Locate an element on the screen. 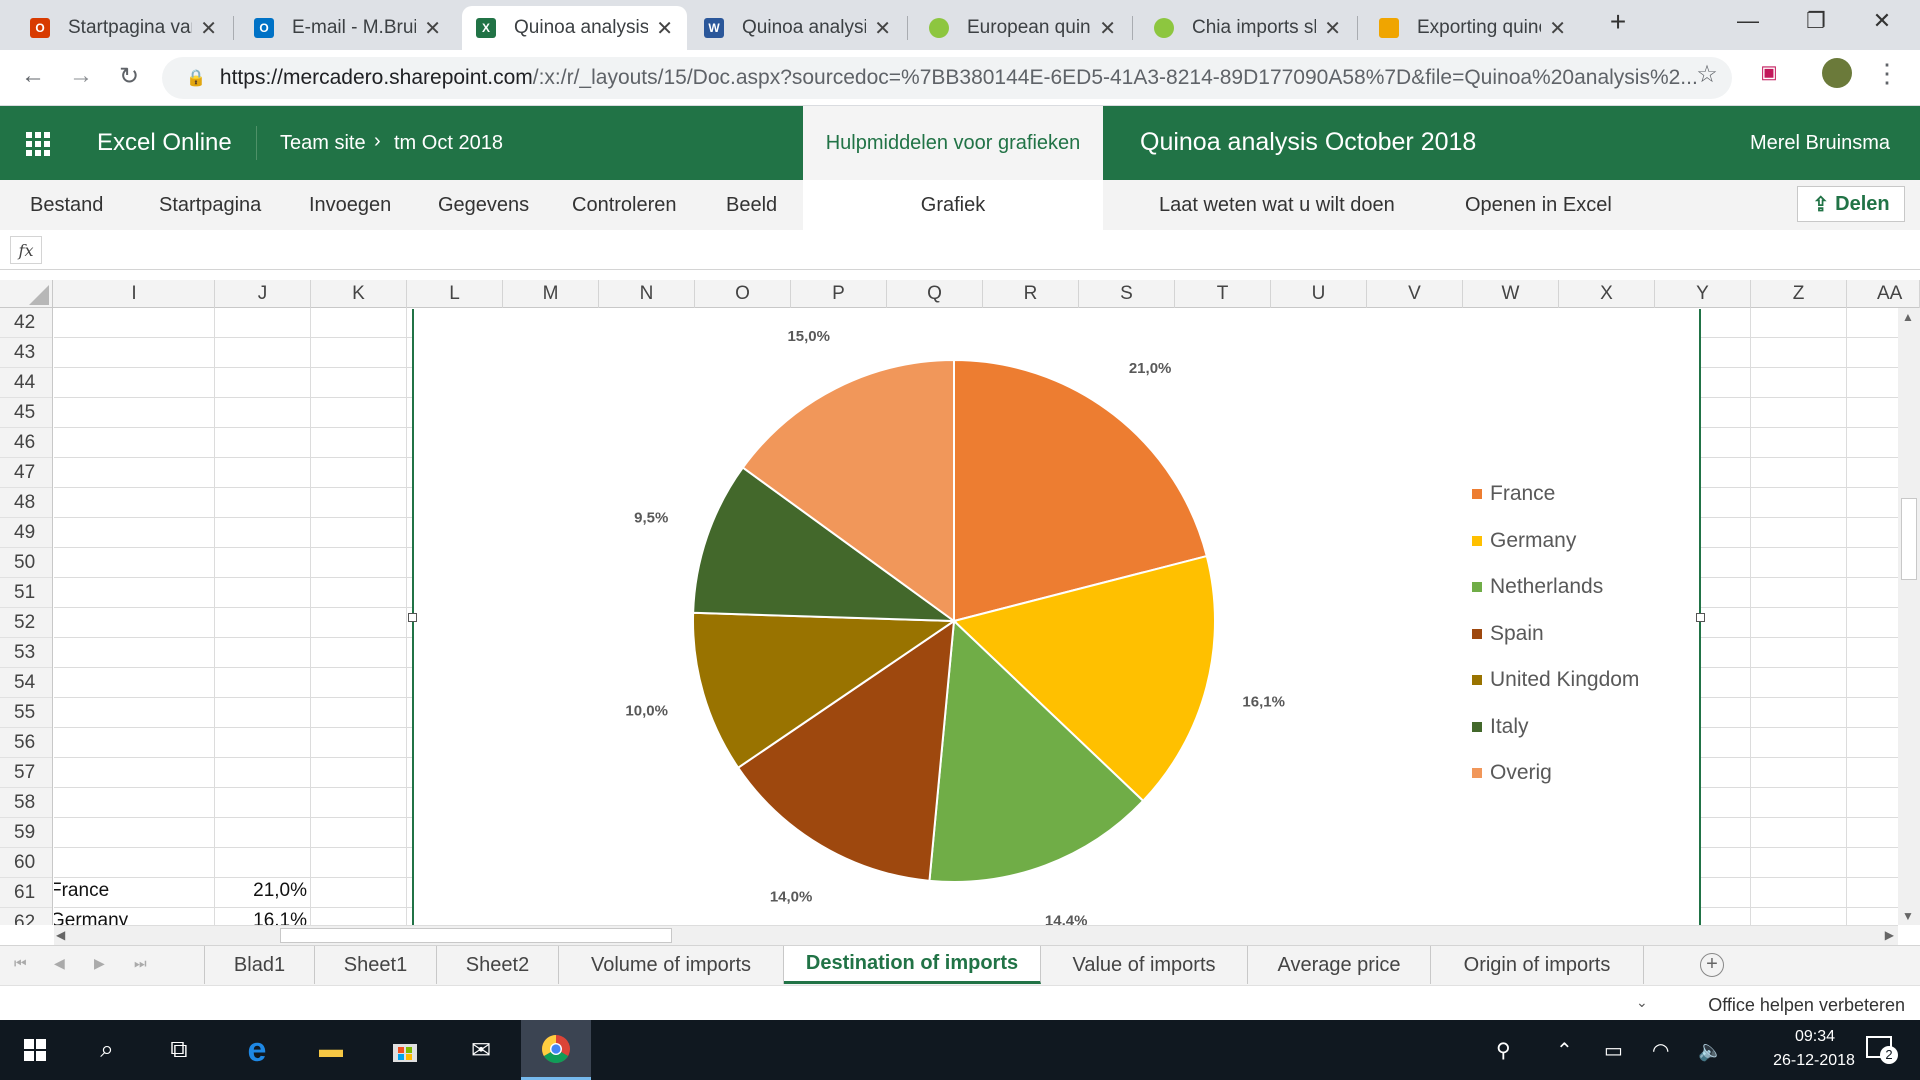 This screenshot has width=1920, height=1080. forward-icon: → is located at coordinates (81, 75).